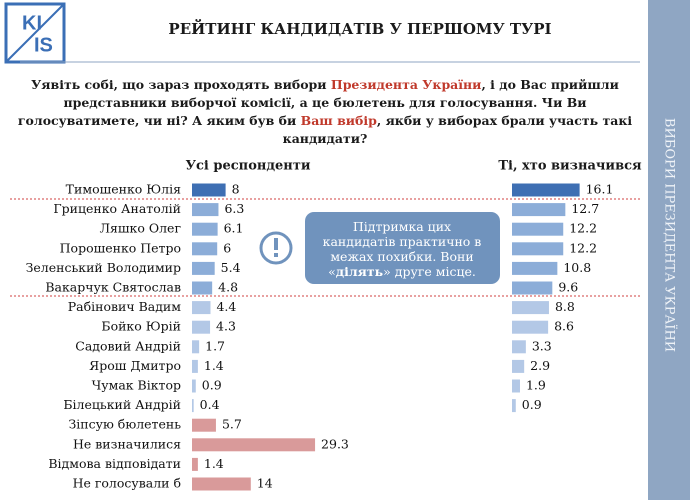 The height and width of the screenshot is (500, 690). I want to click on callout-line: межах похибки. Вони, so click(401, 256).